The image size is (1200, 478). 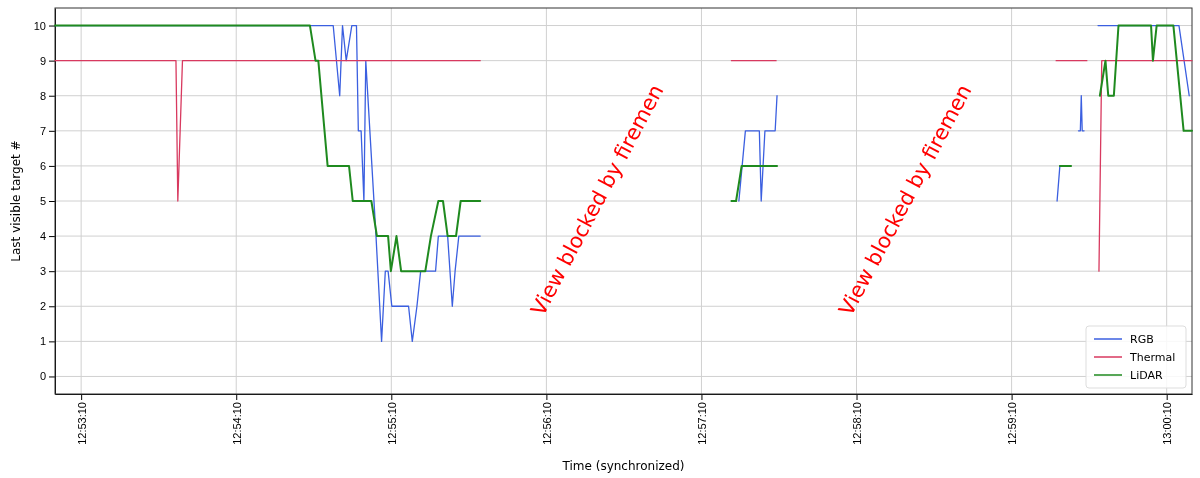 What do you see at coordinates (856, 423) in the screenshot?
I see `x-tick-label: 12:58:10` at bounding box center [856, 423].